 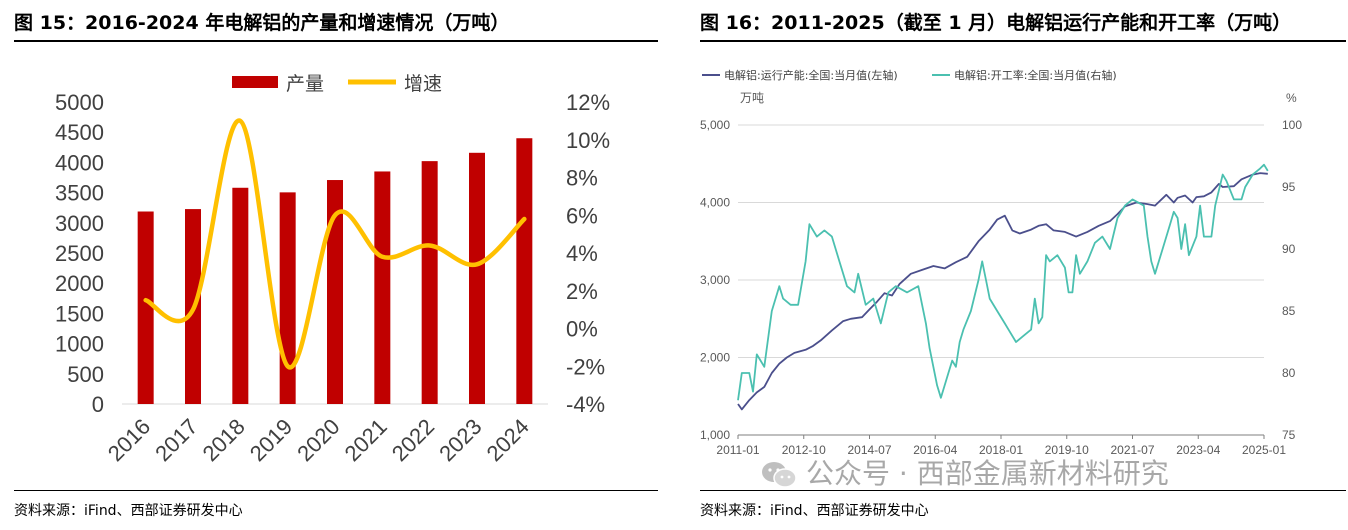 I want to click on y-right-tick-label: 6%, so click(x=582, y=215).